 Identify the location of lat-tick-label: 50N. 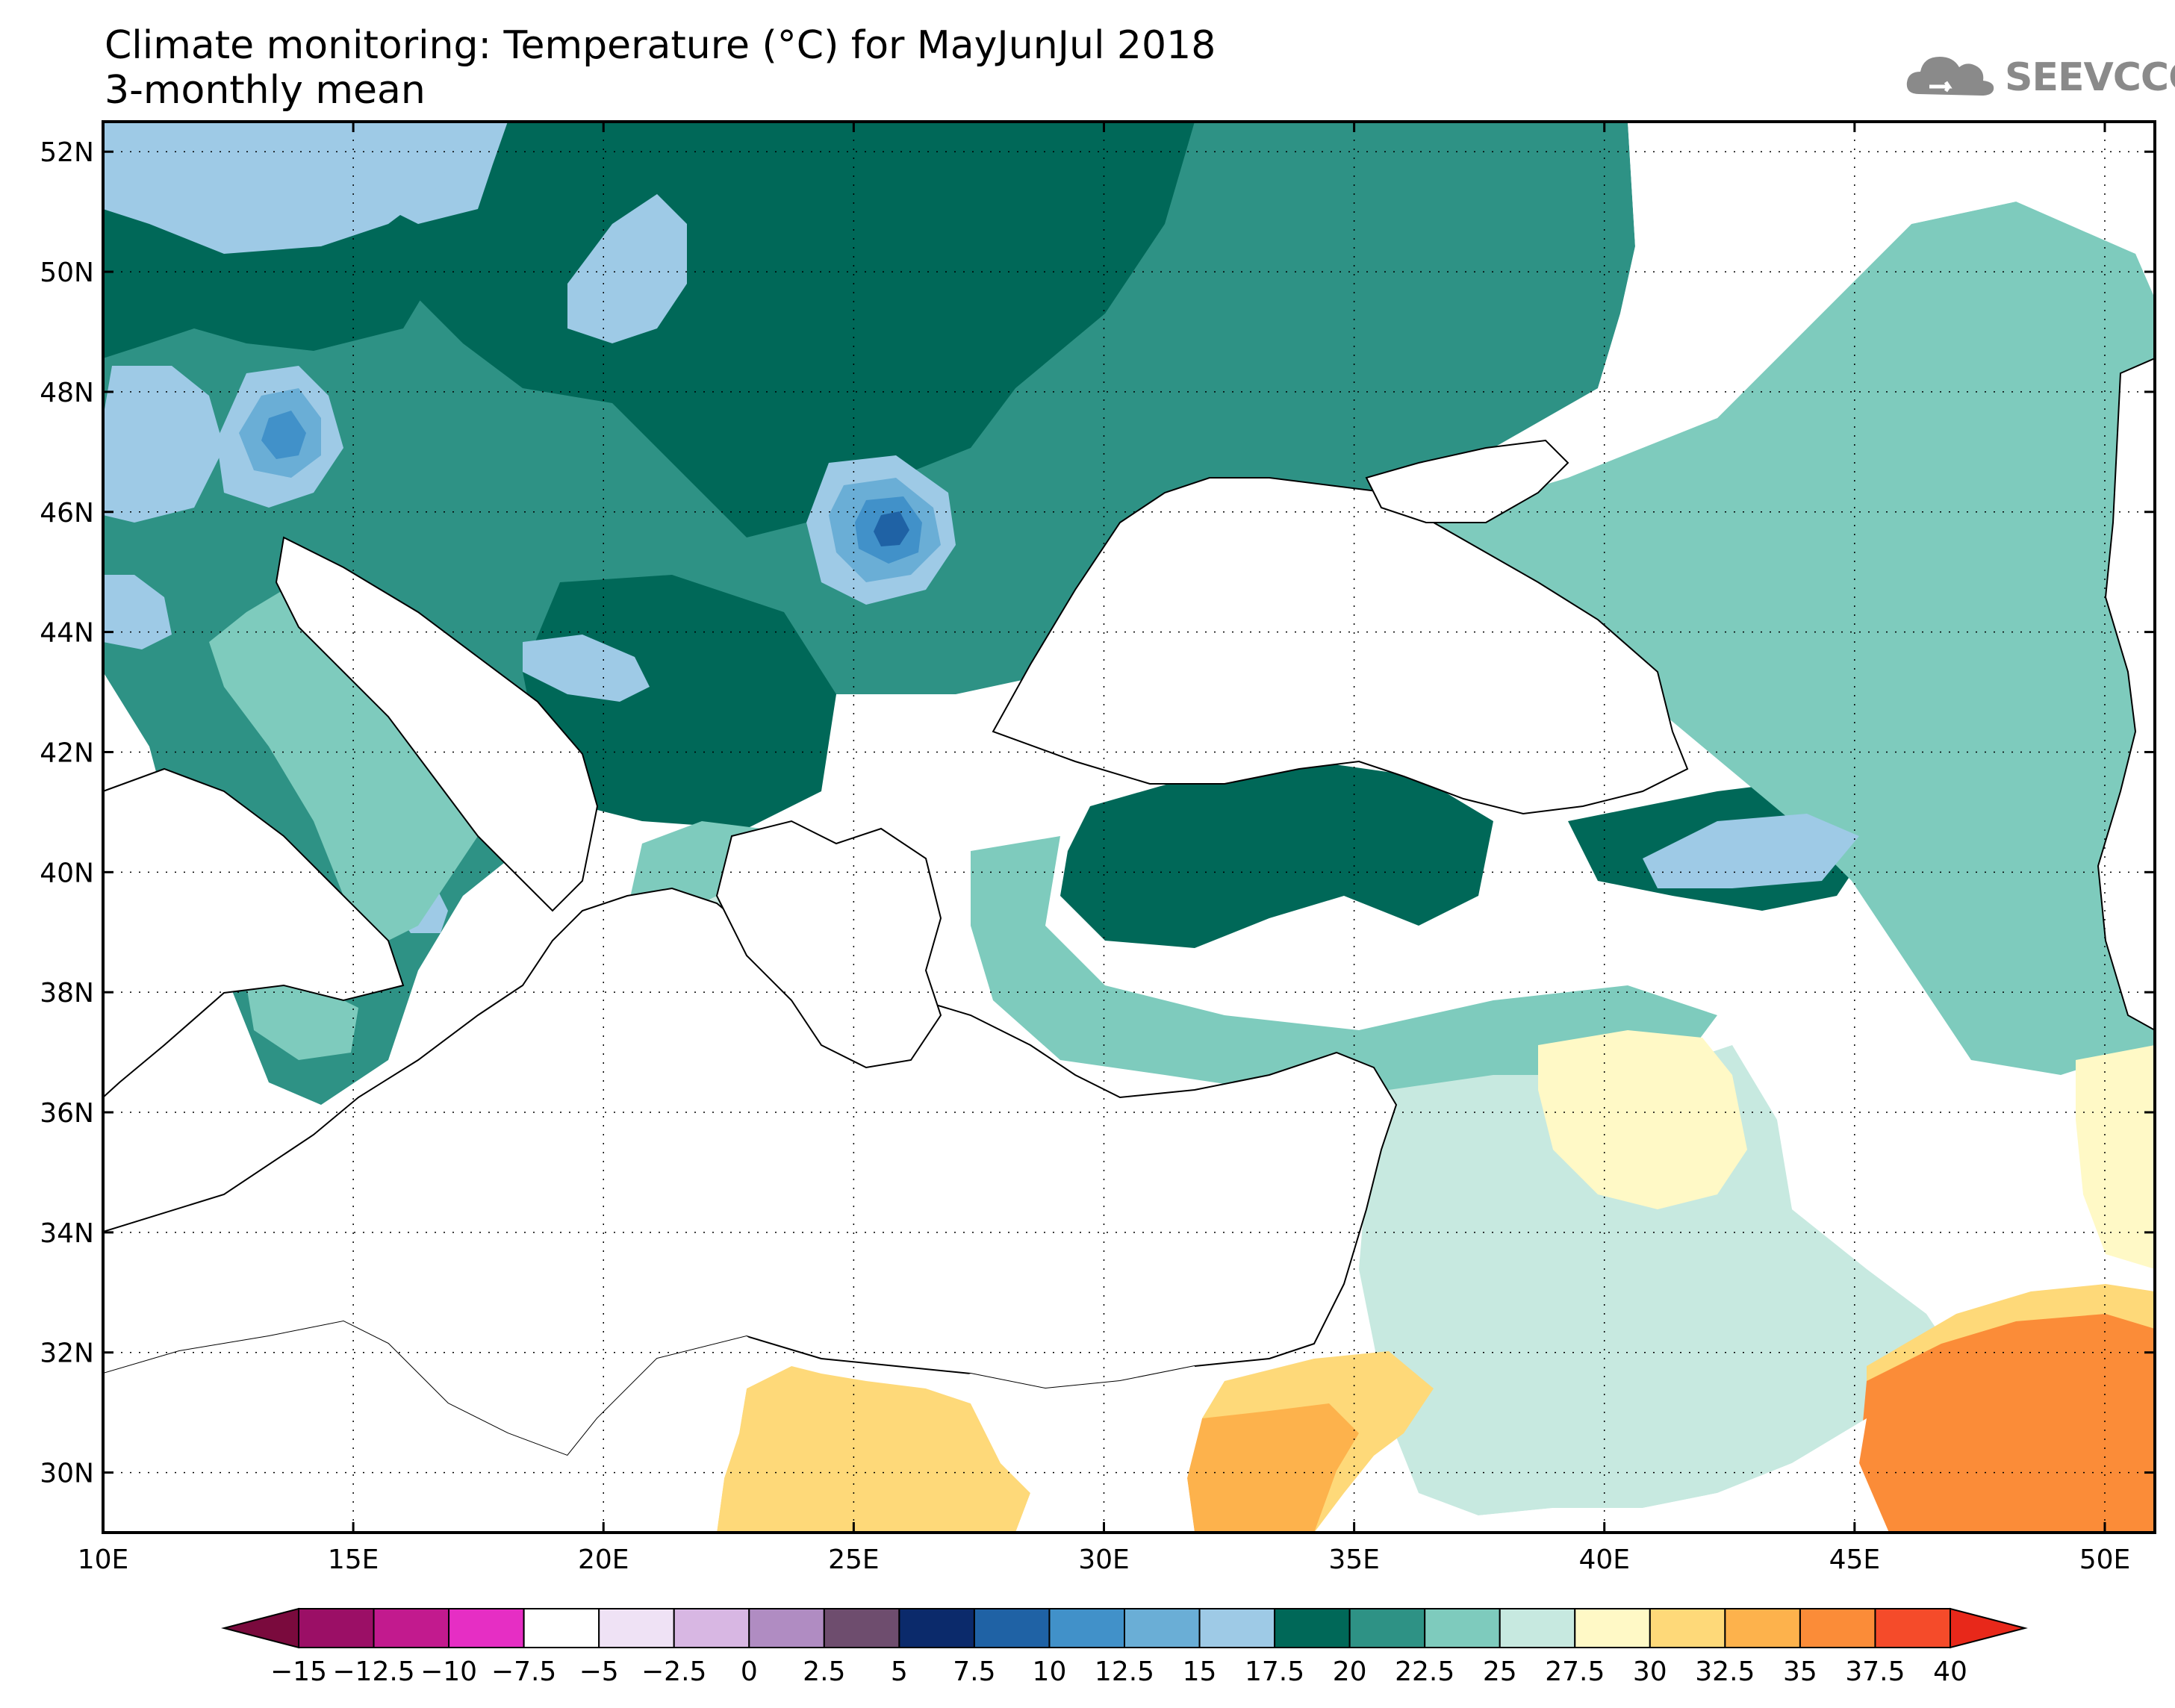
(67, 273).